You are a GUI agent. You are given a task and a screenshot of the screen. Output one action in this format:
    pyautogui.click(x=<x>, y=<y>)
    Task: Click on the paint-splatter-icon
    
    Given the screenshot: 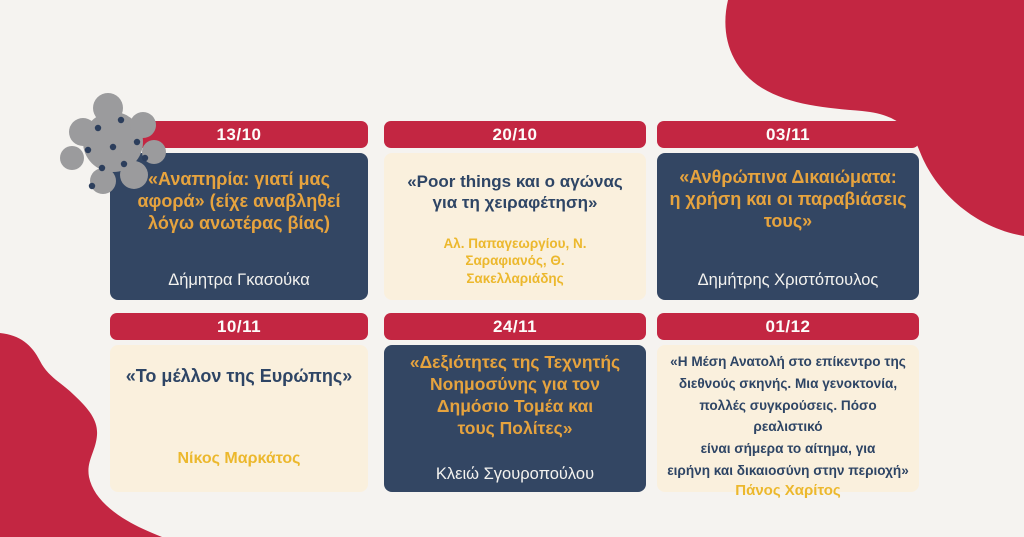 What is the action you would take?
    pyautogui.click(x=113, y=143)
    